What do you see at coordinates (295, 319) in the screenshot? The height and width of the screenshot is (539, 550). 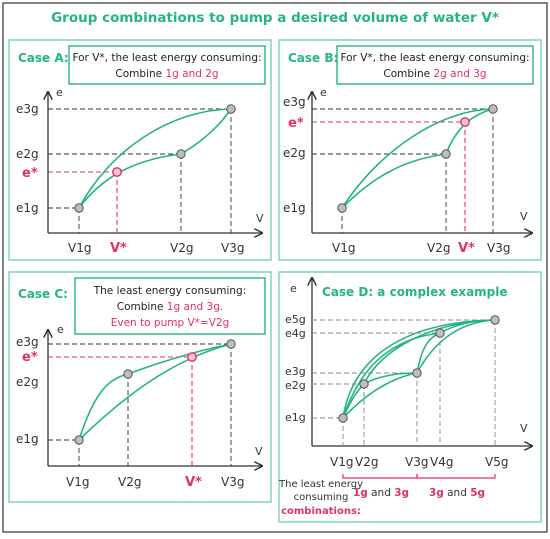 I see `case-d-label-e5g: e5g` at bounding box center [295, 319].